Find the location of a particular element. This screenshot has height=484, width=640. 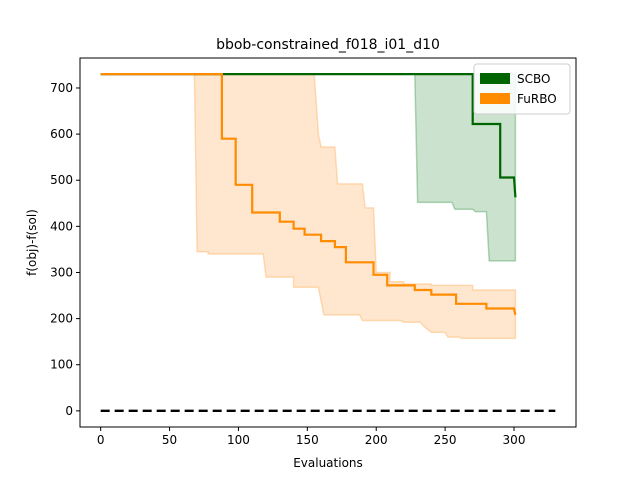

y-tick-label: 700 is located at coordinates (61, 88).